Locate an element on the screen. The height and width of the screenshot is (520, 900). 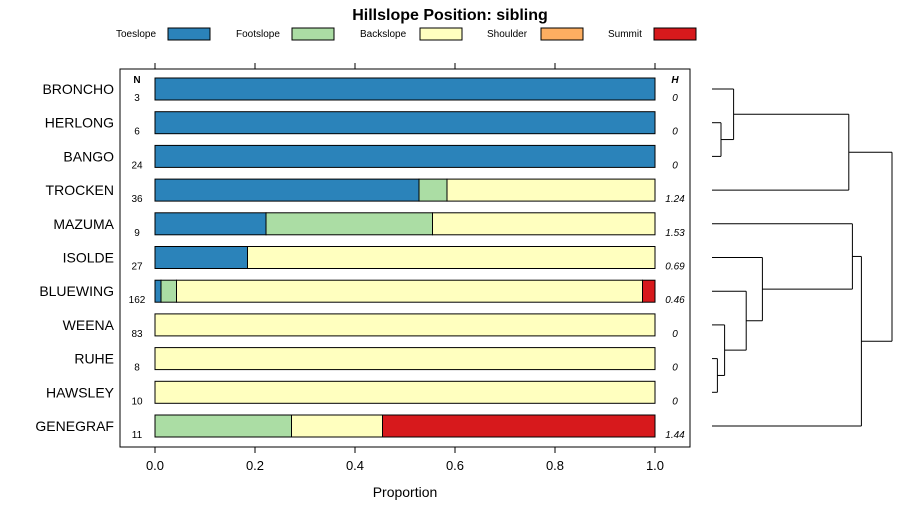
legend-label: Shoulder is located at coordinates (507, 34).